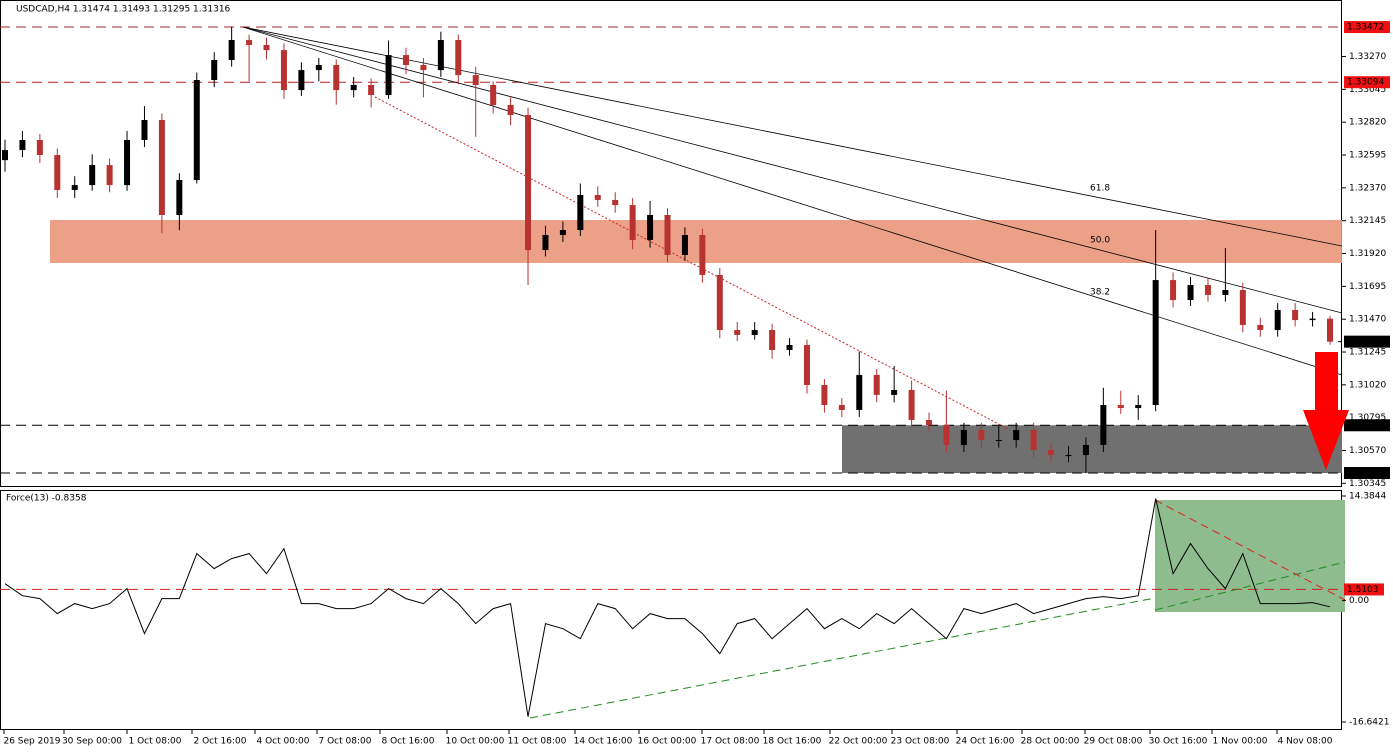  Describe the element at coordinates (696, 241) in the screenshot. I see `resistance-zone` at that location.